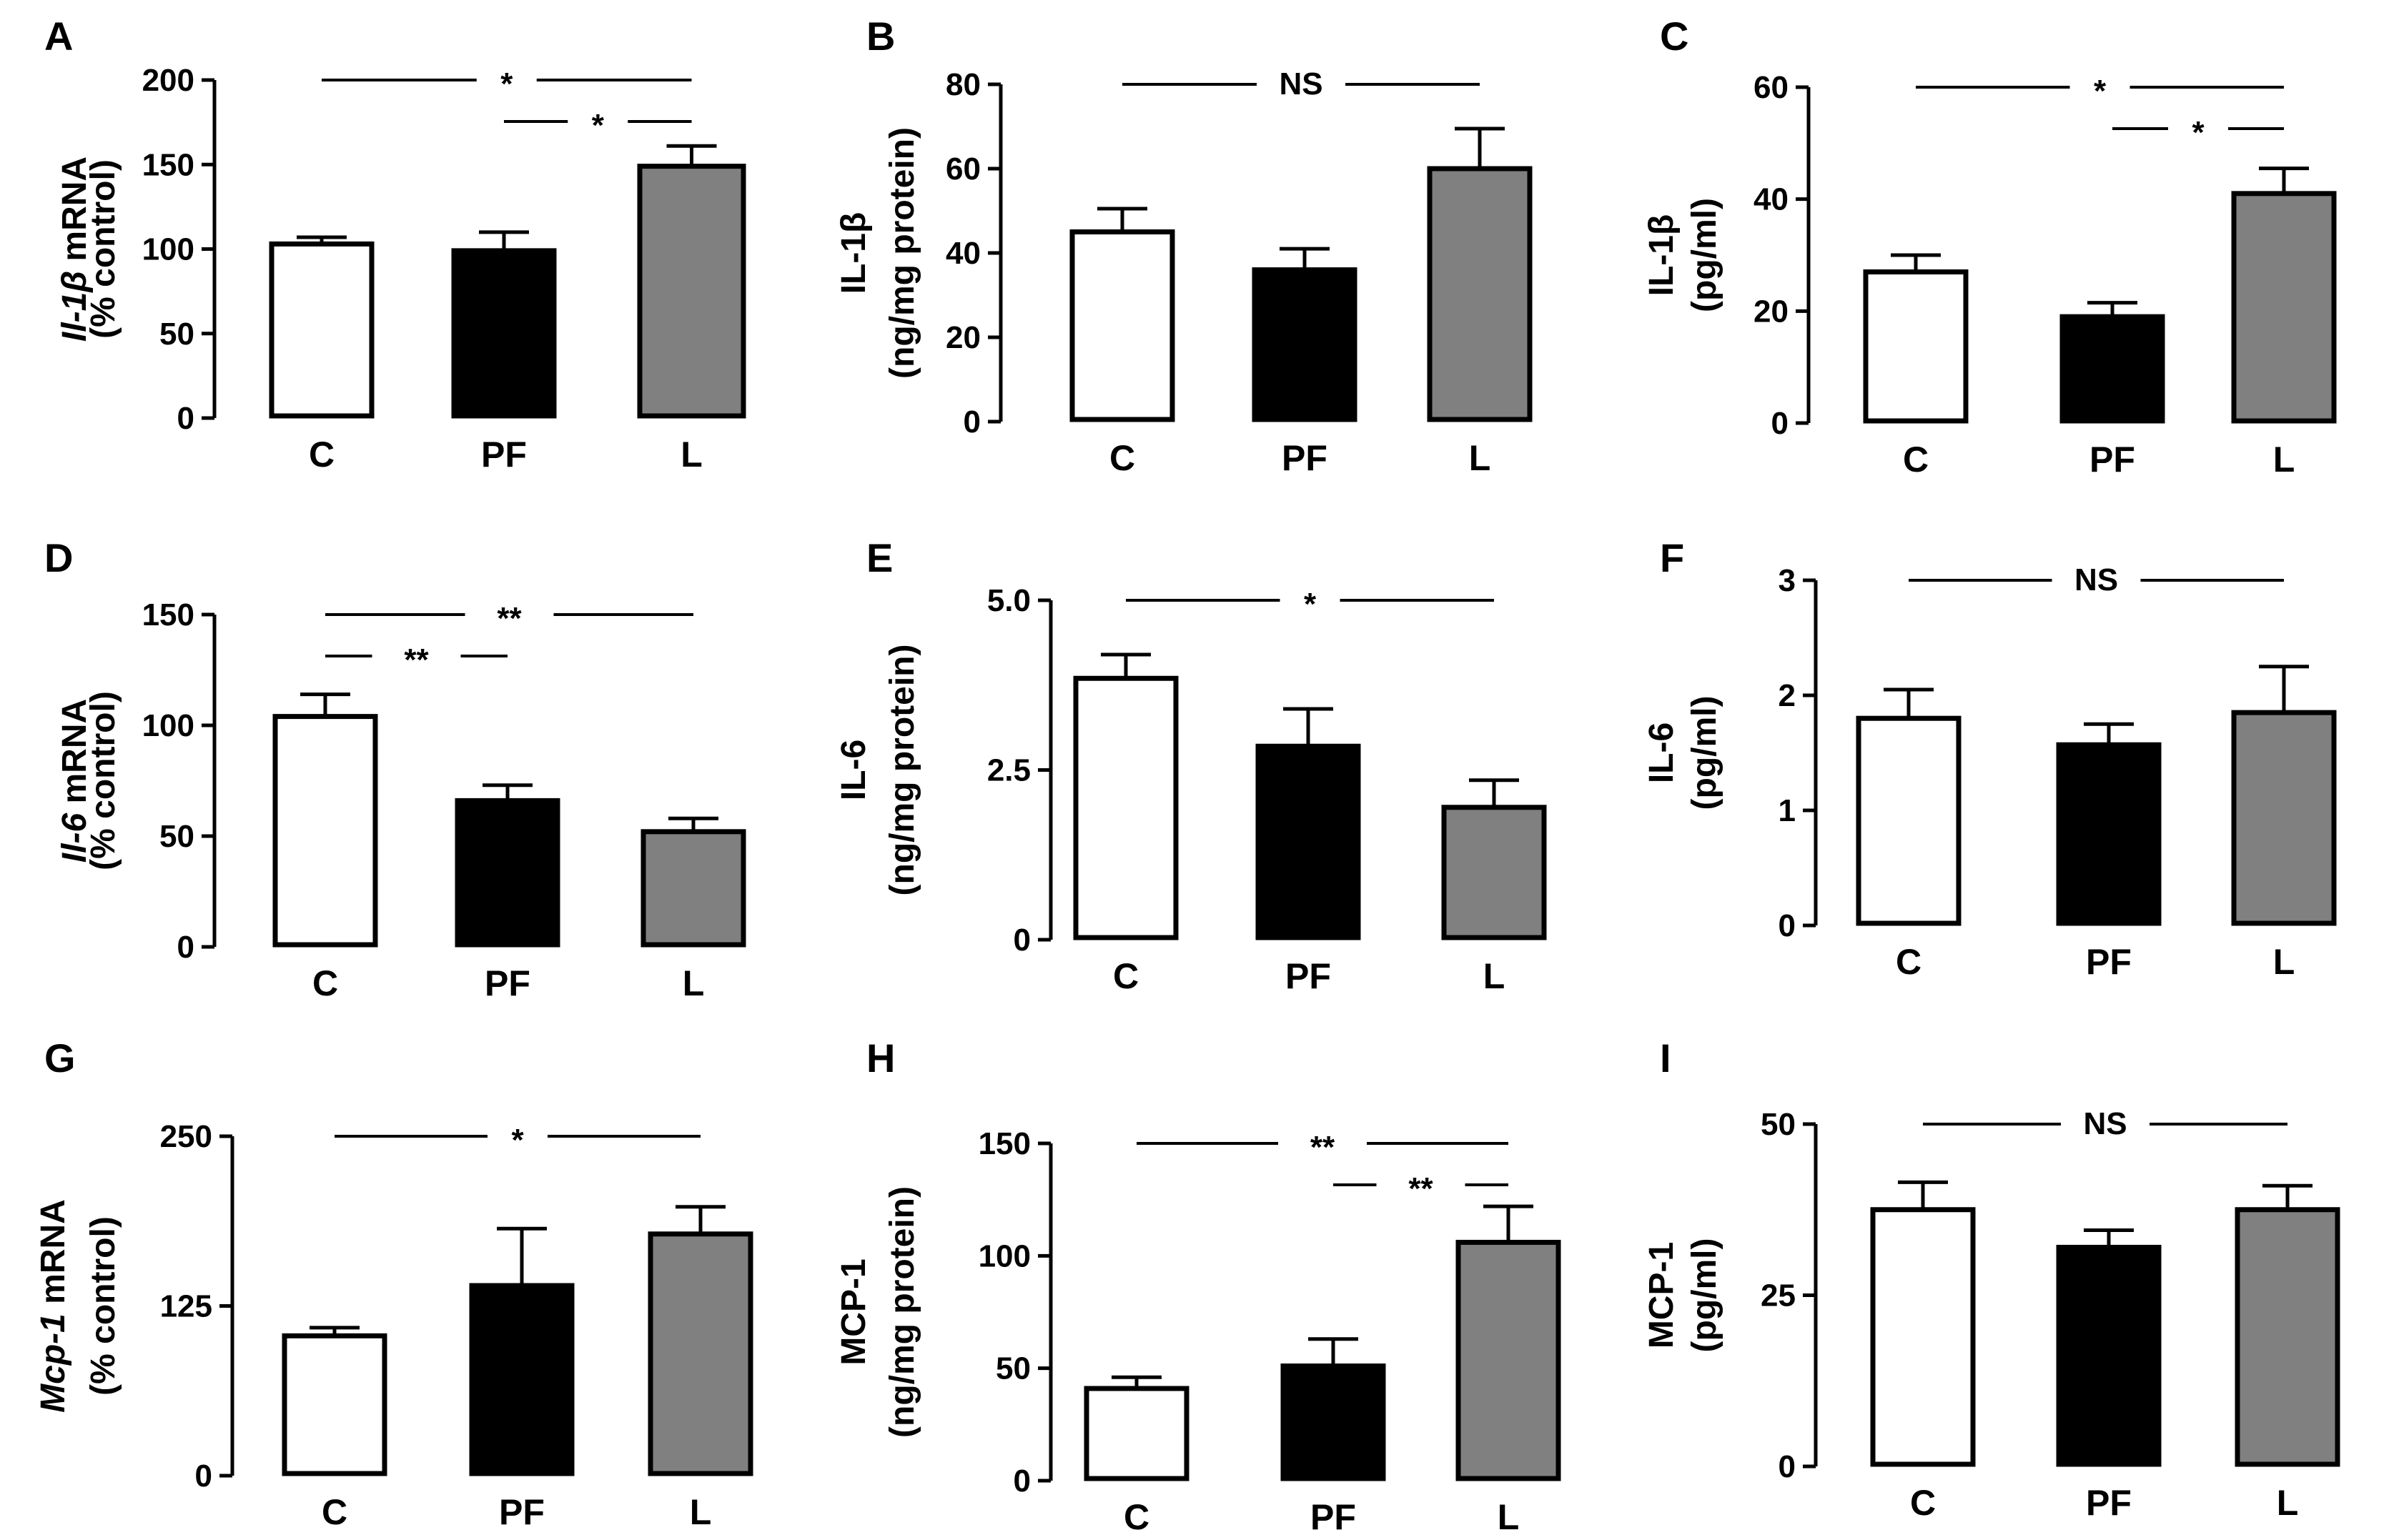 The width and height of the screenshot is (2394, 1540). What do you see at coordinates (1333, 1422) in the screenshot?
I see `panel-h-bar-pf` at bounding box center [1333, 1422].